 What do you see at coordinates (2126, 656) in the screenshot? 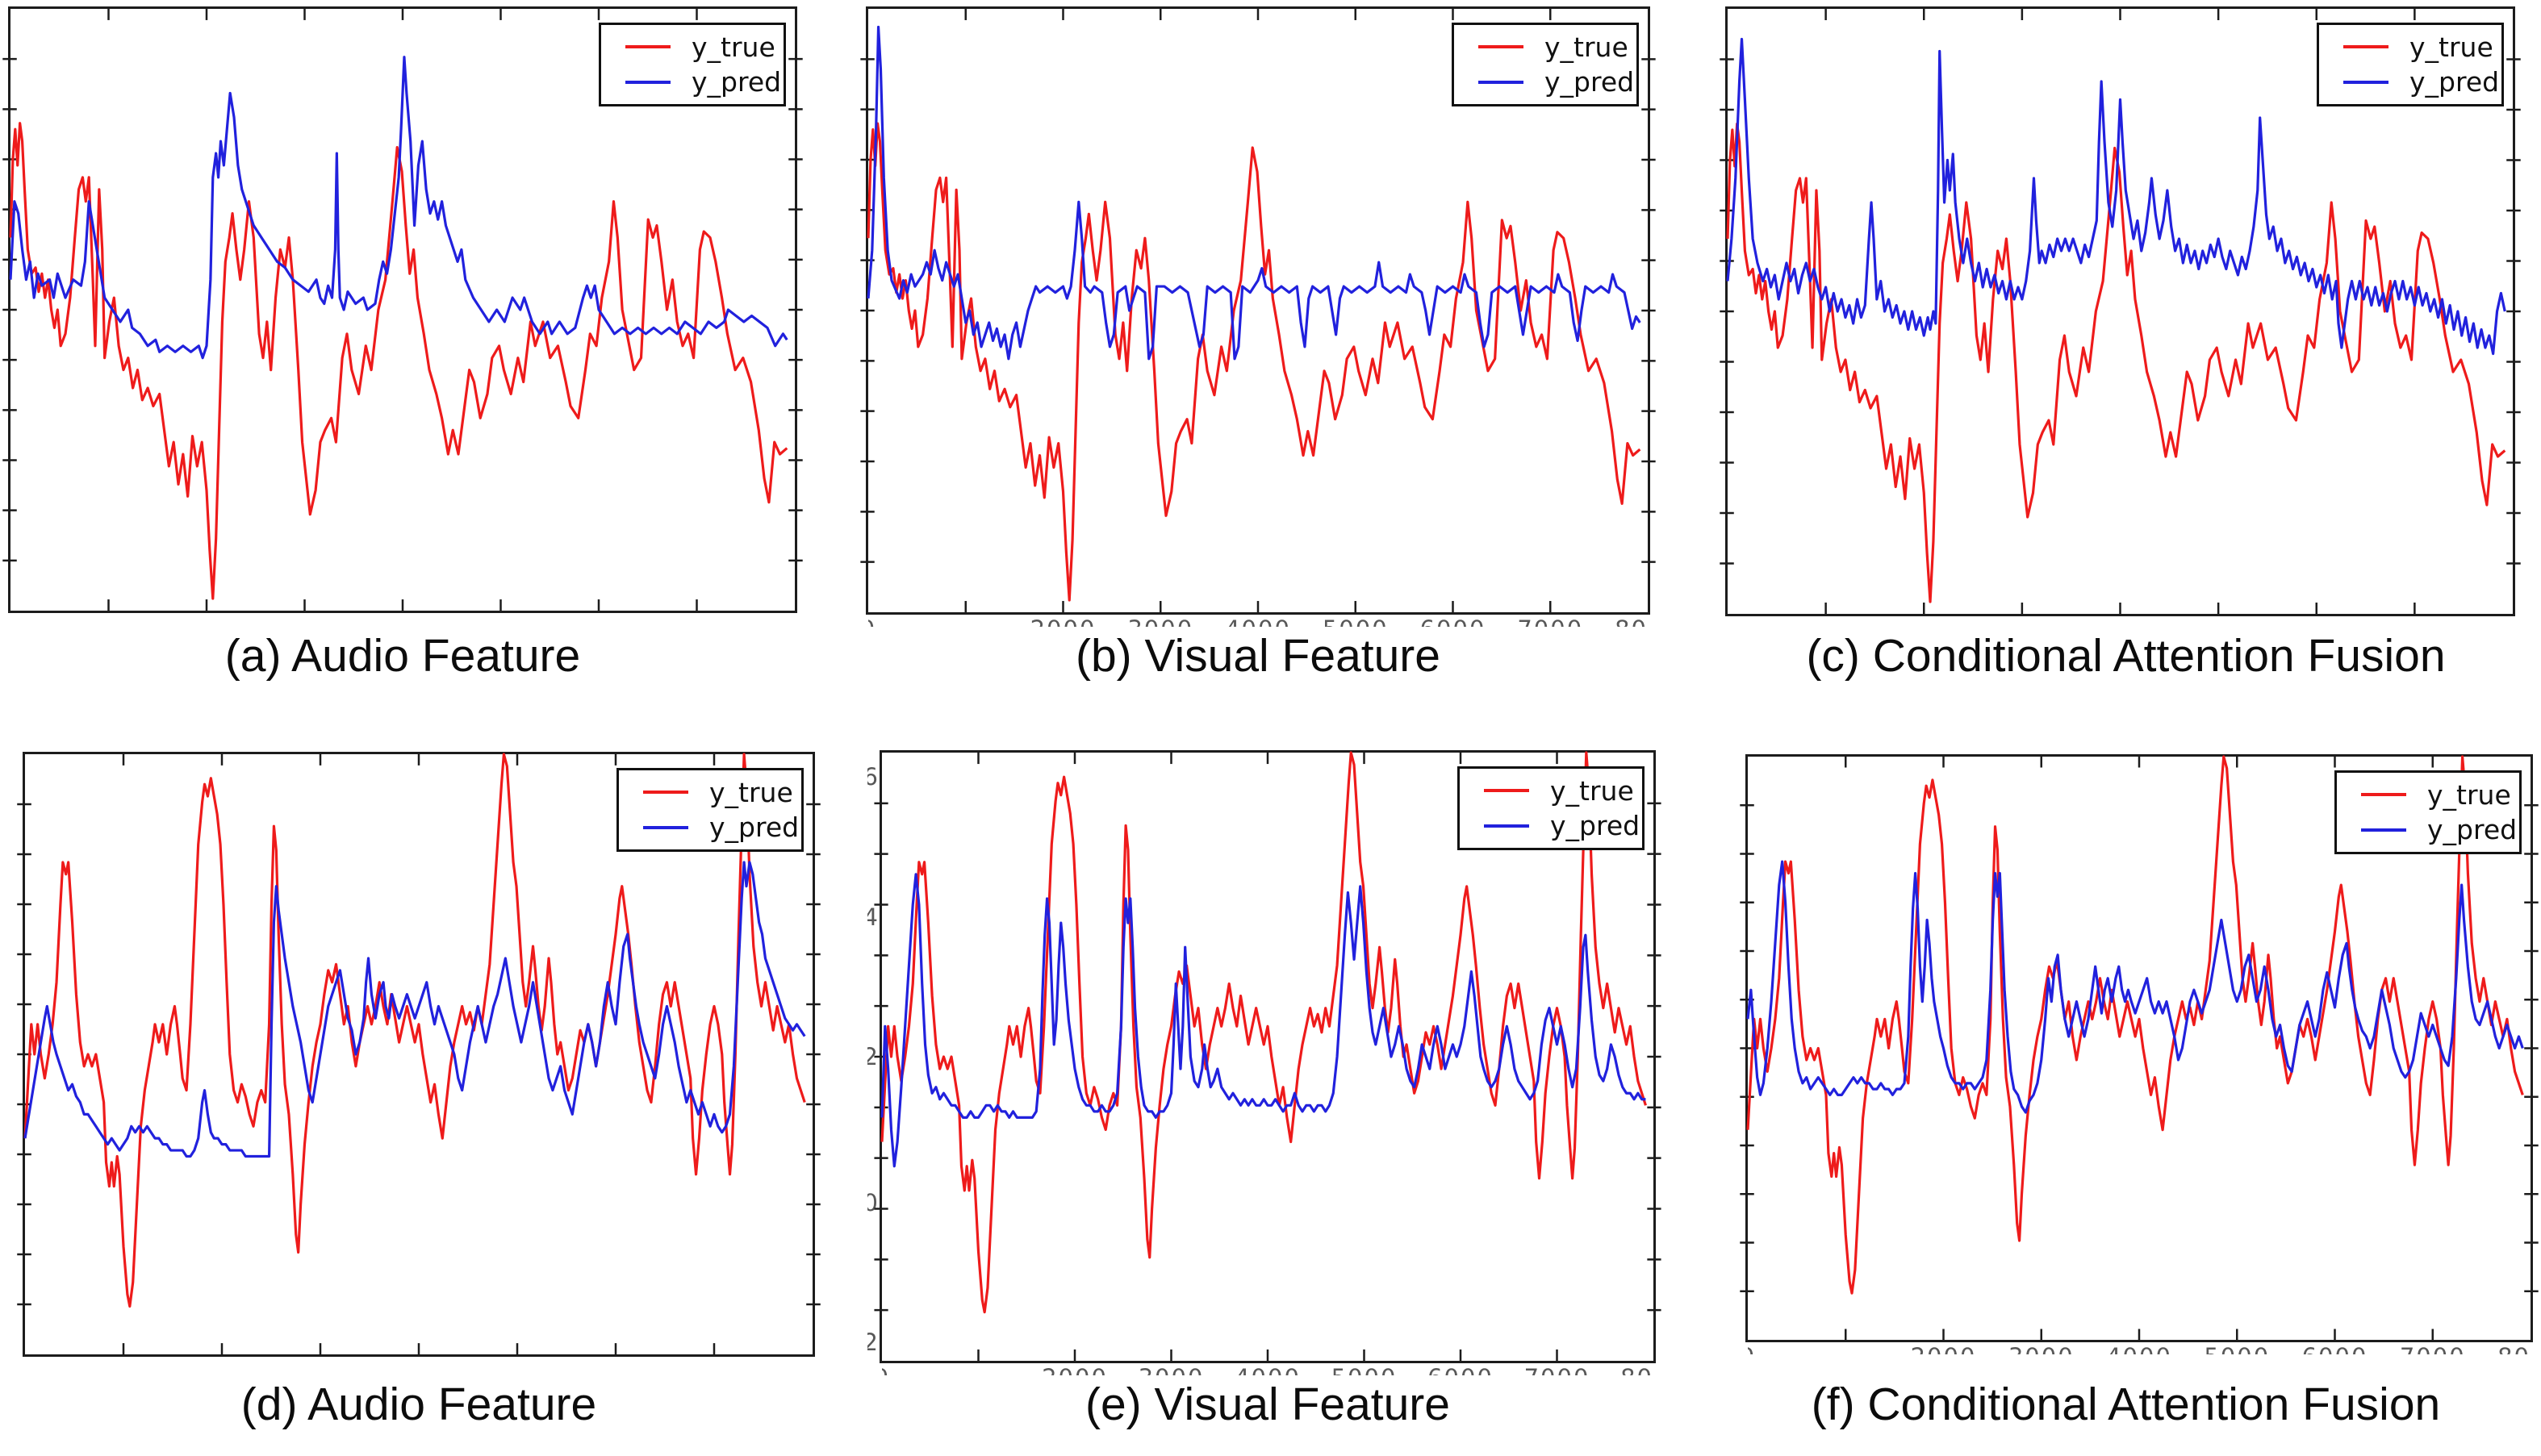
I see `caption-panel-c: (c) Conditional Attention Fusion` at bounding box center [2126, 656].